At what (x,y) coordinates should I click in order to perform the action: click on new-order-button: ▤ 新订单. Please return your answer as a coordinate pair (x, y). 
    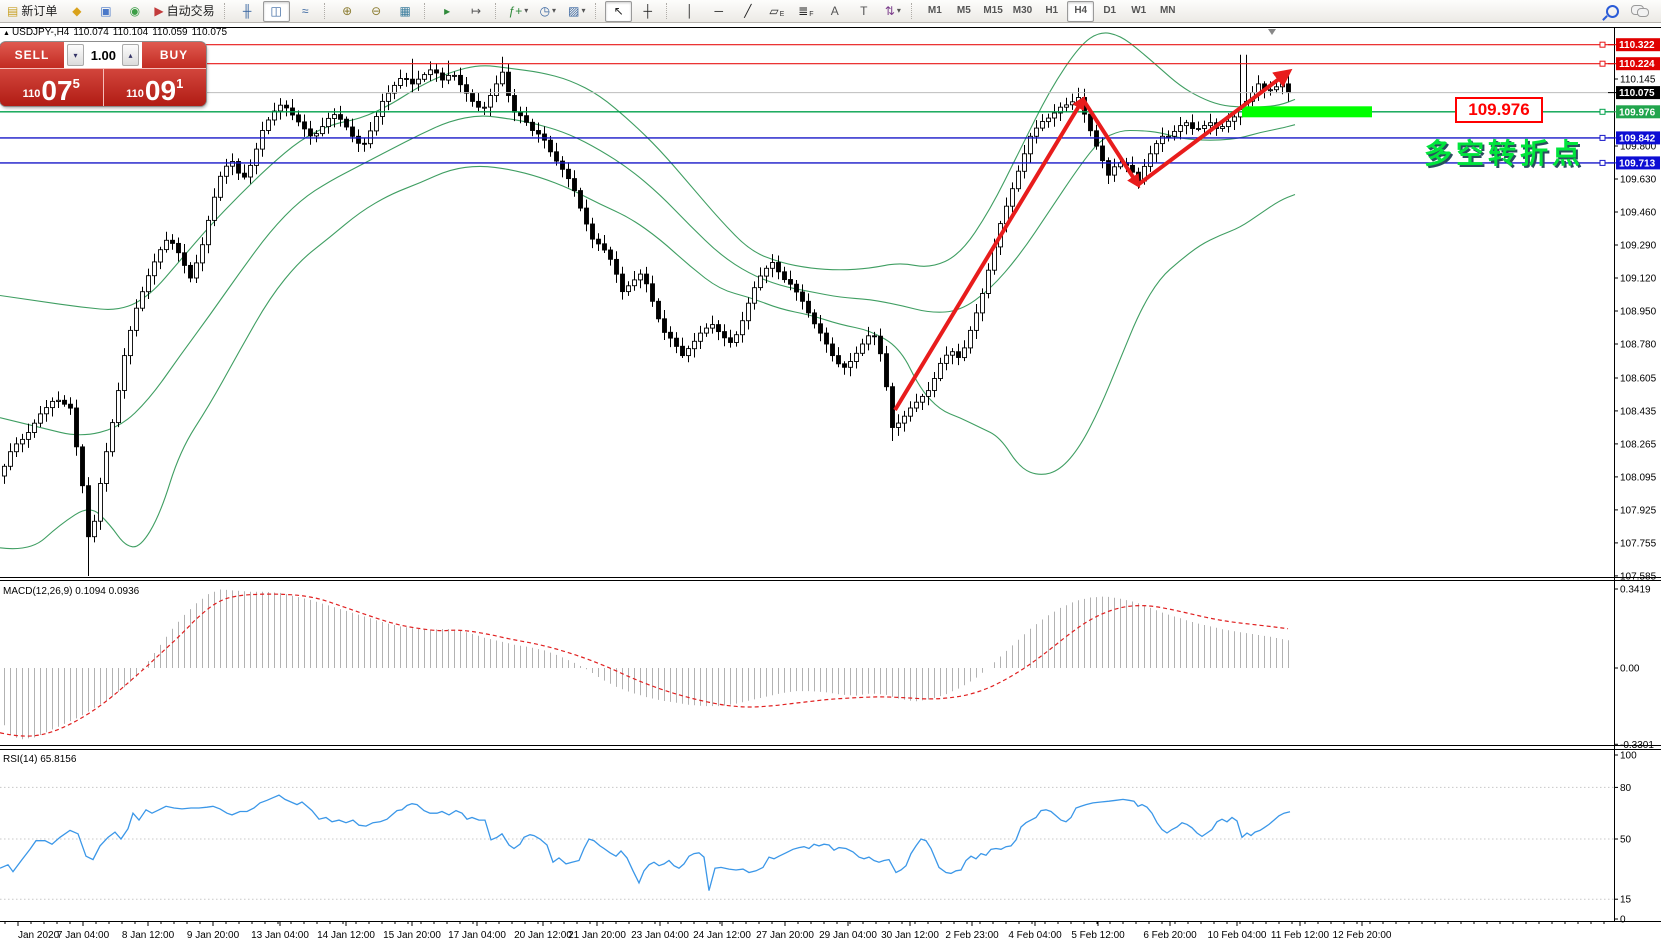
    Looking at the image, I should click on (32, 11).